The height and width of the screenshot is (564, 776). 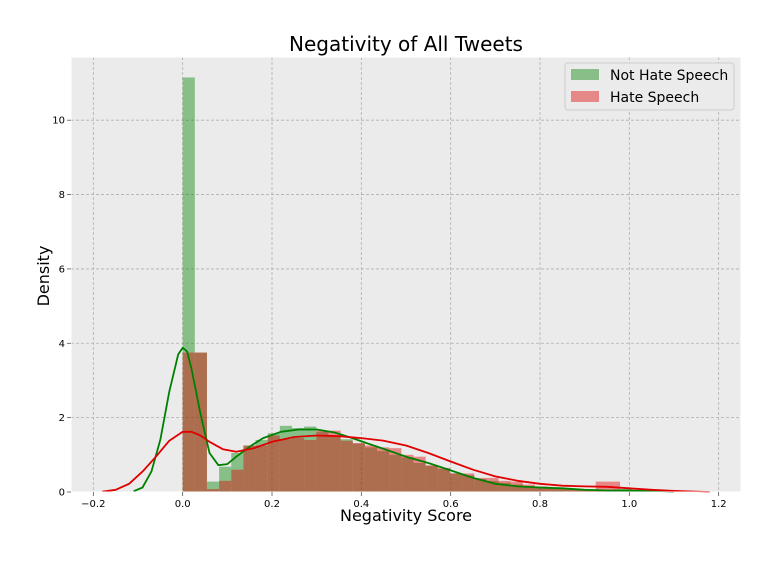 I want to click on hate-speech-bars, so click(x=407, y=422).